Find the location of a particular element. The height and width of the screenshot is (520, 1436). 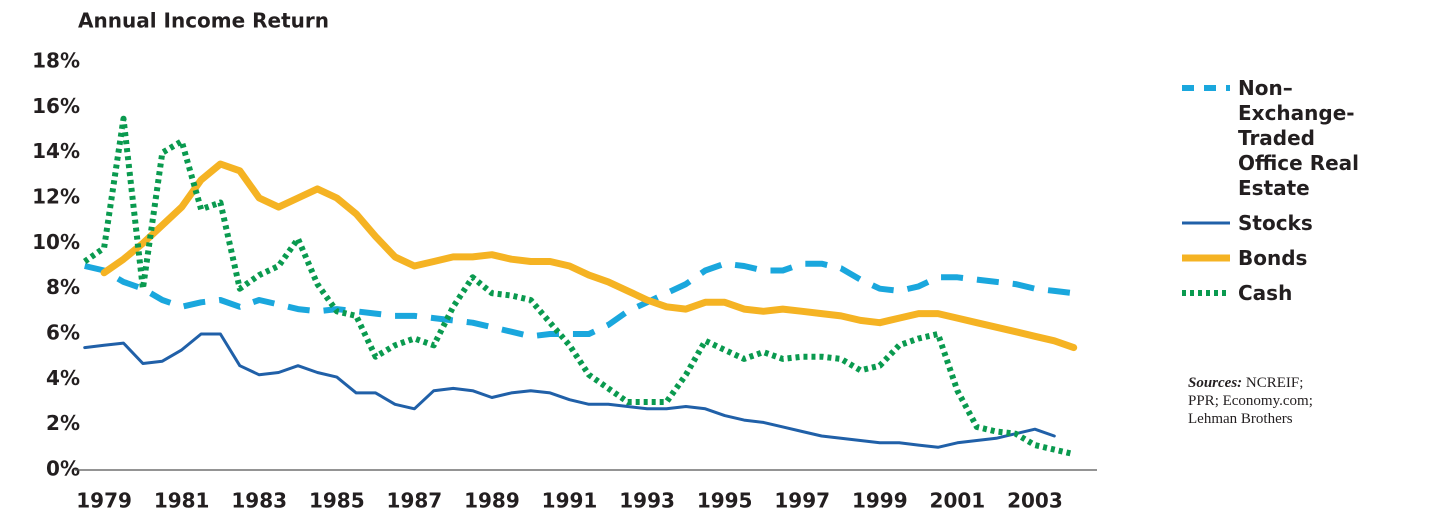

legend-label: Bonds is located at coordinates (1273, 258).